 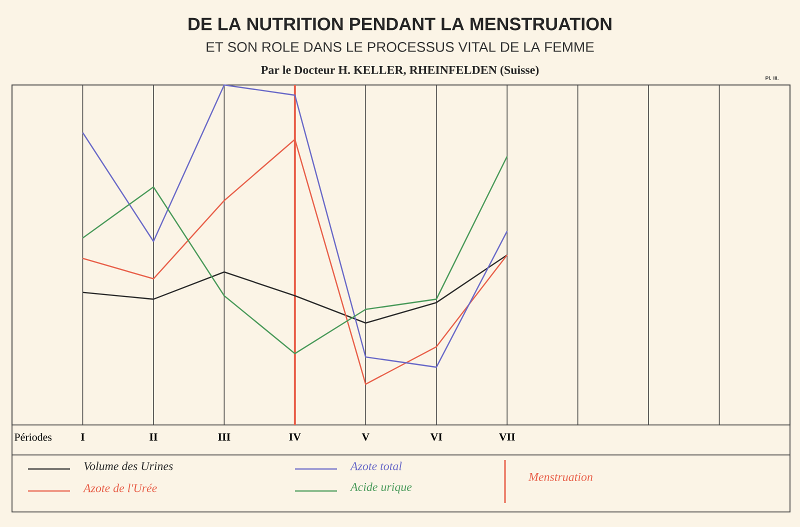 What do you see at coordinates (295, 437) in the screenshot?
I see `x-tick-label: IV` at bounding box center [295, 437].